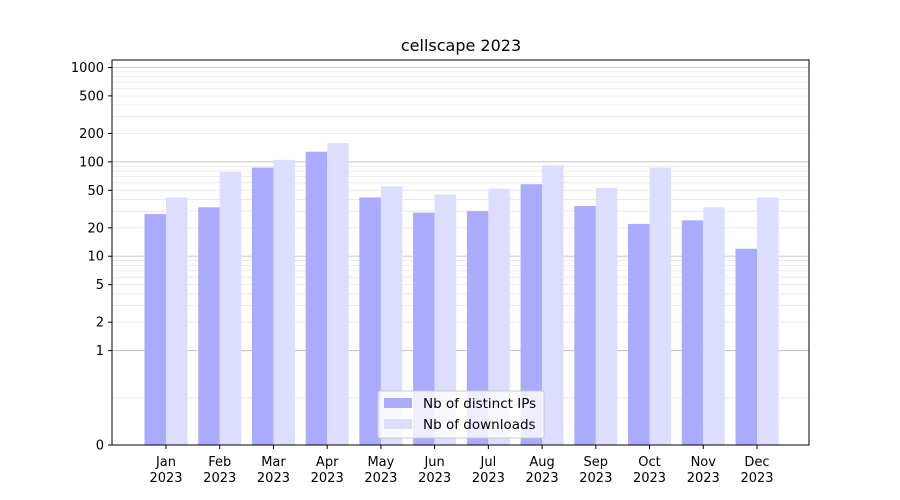  I want to click on legend-swatch-downloads, so click(398, 424).